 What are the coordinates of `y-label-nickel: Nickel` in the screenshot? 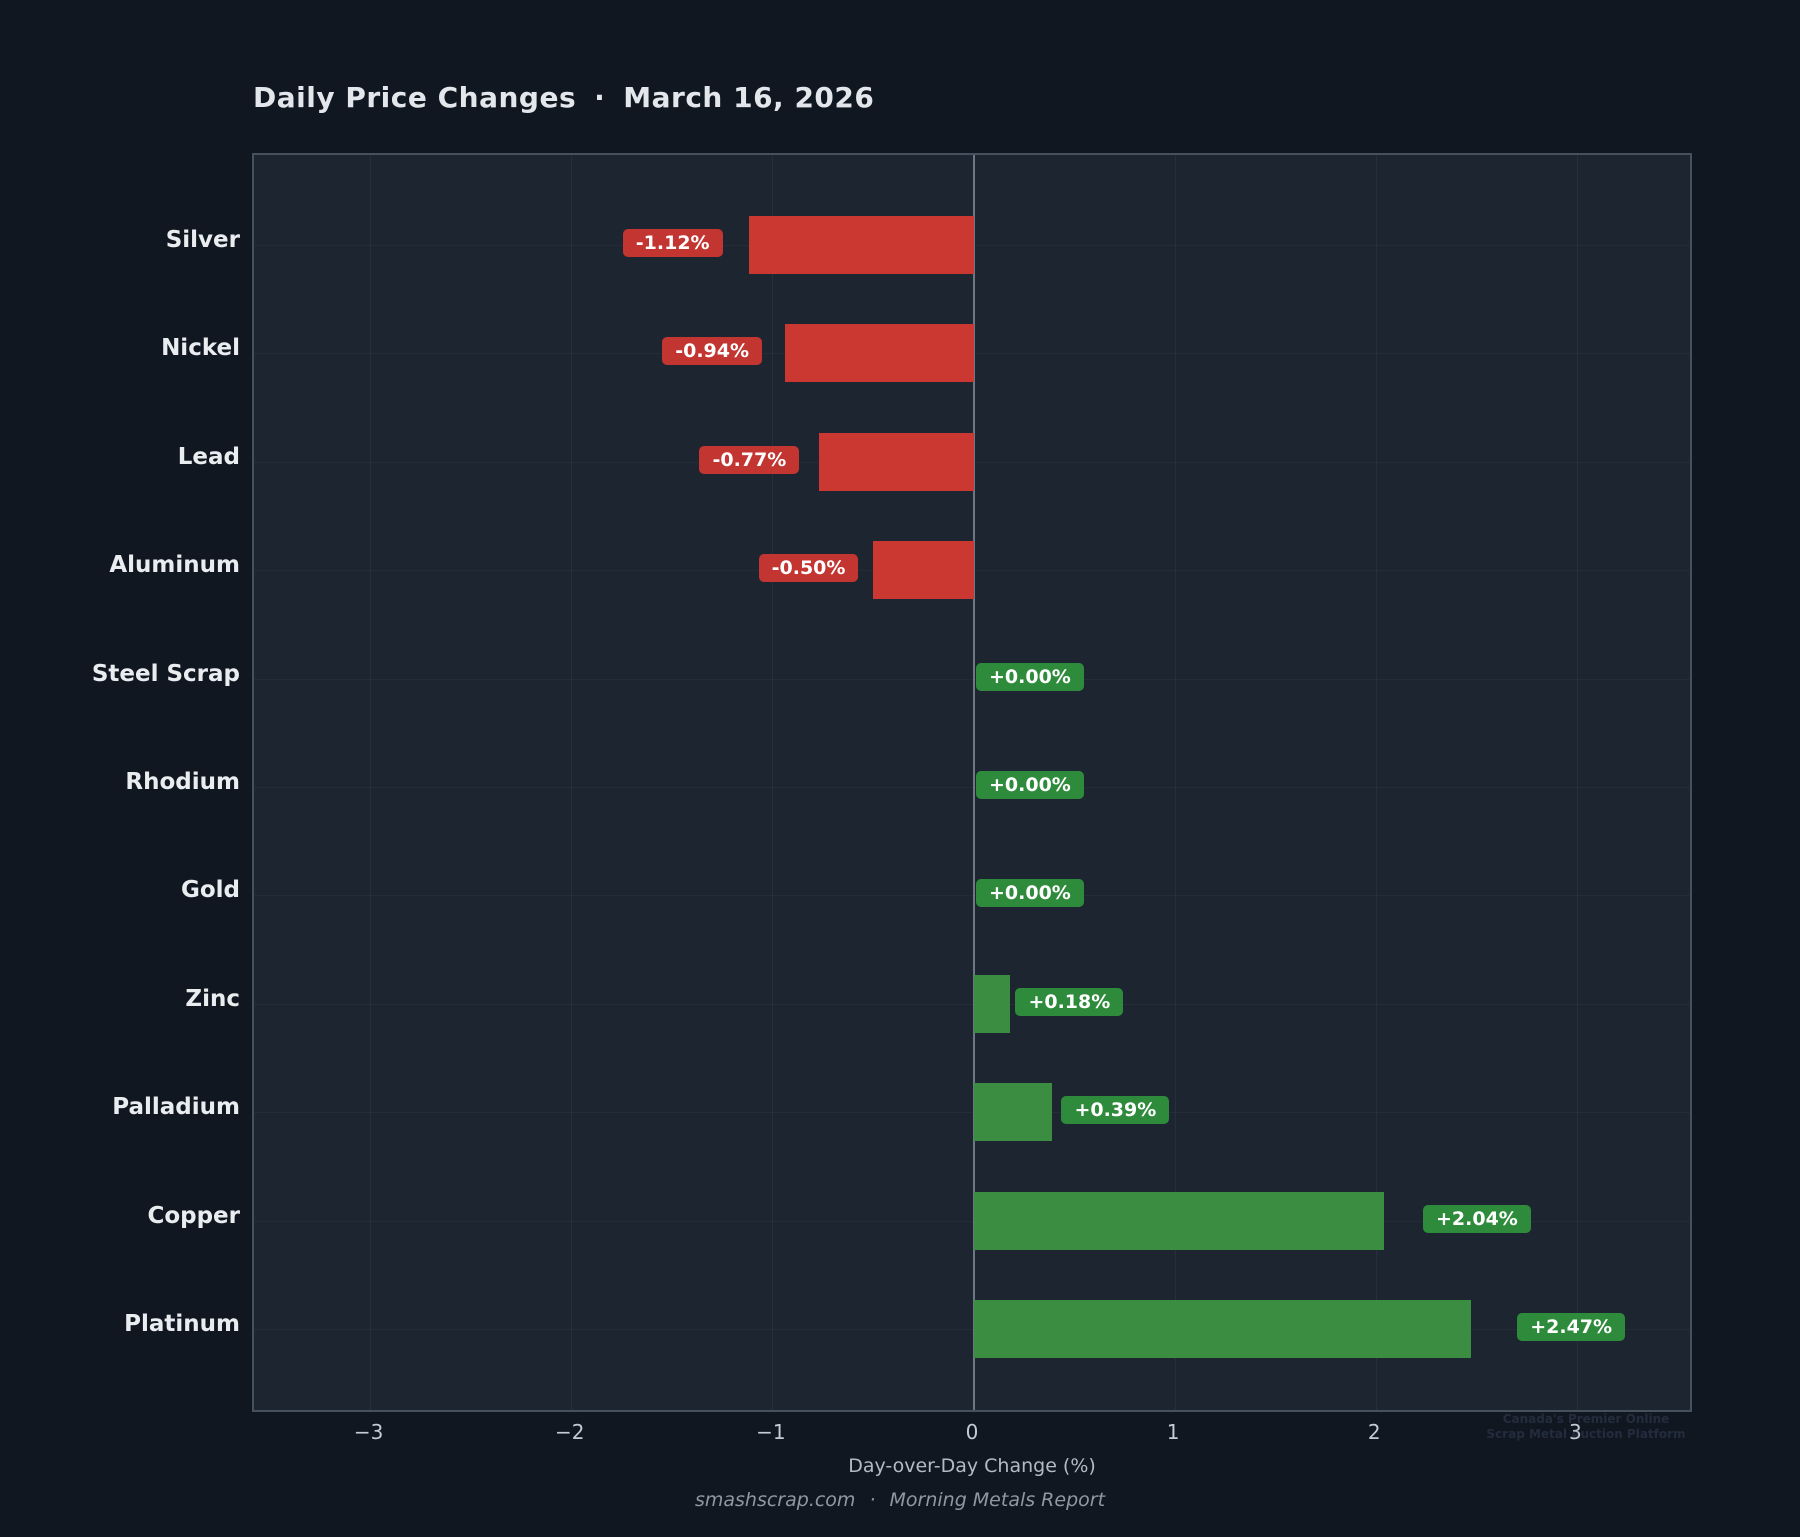 It's located at (200, 348).